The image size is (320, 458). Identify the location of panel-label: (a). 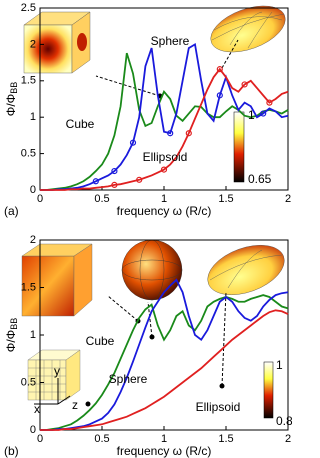
(11, 211).